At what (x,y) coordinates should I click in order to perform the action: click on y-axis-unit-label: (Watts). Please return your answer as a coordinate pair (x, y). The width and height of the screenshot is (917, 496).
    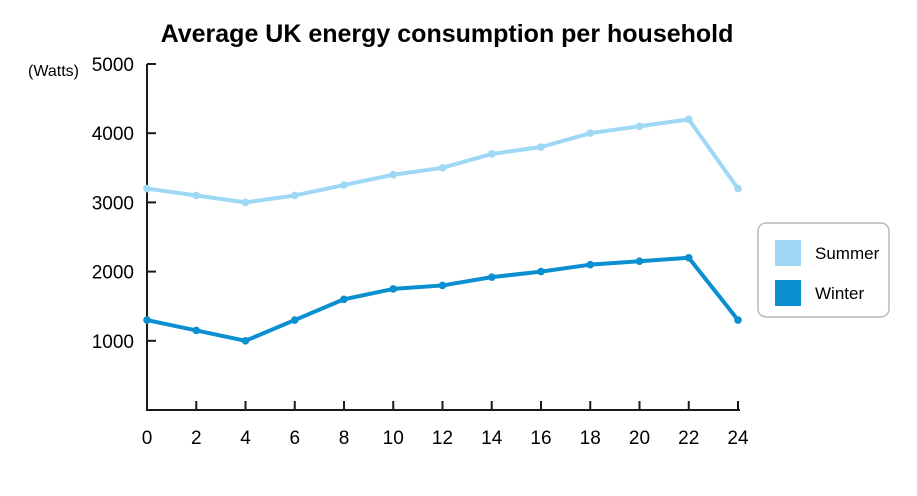
    Looking at the image, I should click on (53, 71).